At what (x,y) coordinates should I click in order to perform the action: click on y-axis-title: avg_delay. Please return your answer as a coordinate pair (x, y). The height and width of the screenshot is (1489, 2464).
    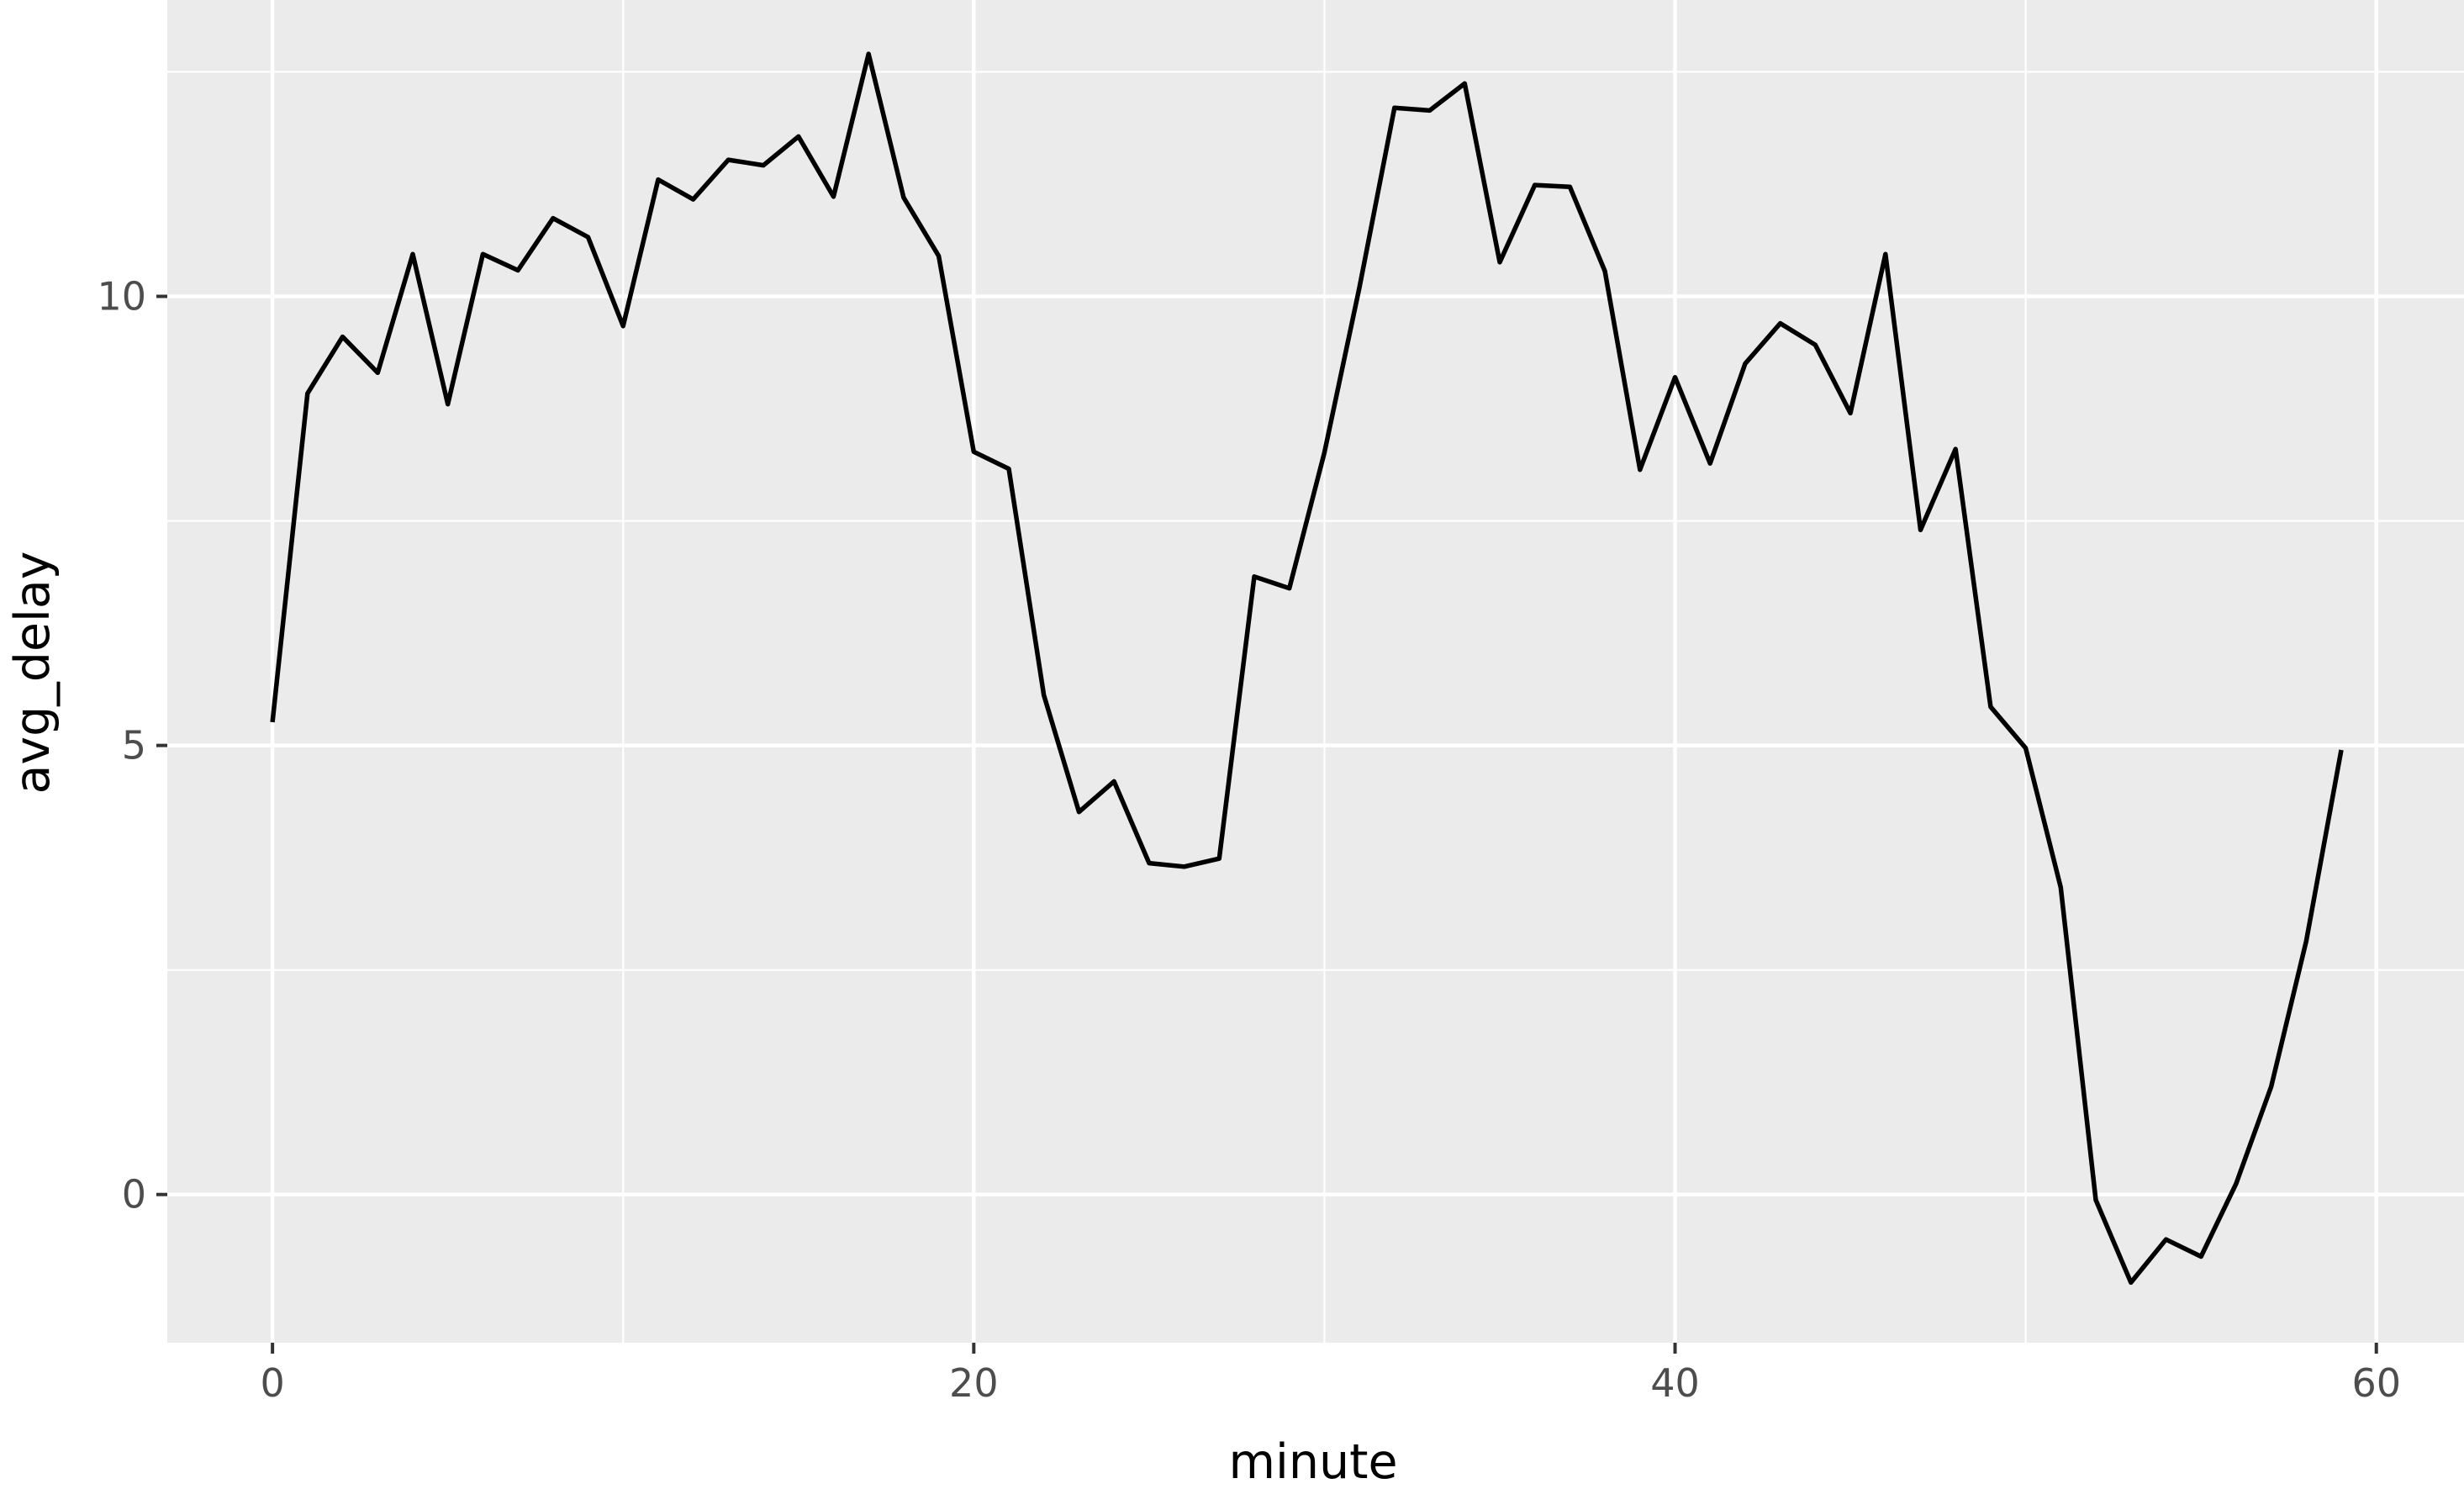
    Looking at the image, I should click on (33, 672).